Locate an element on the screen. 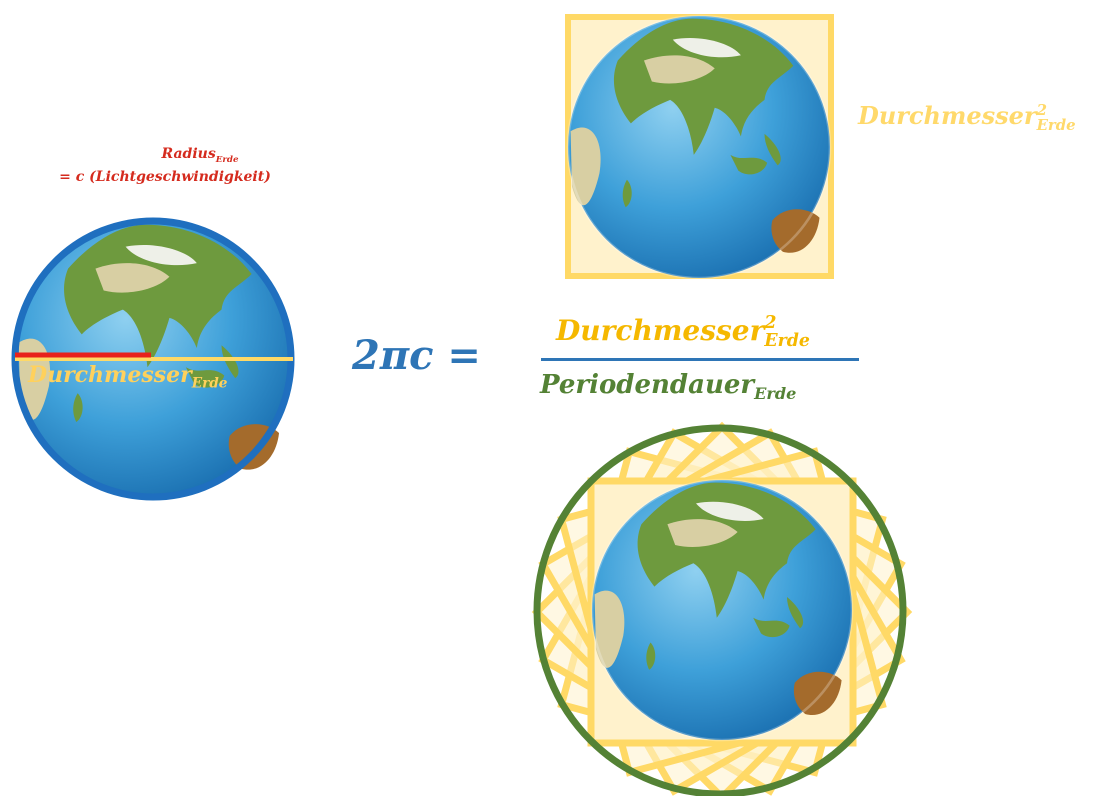 This screenshot has width=1105, height=796. radius-label: RadiusErde = c (Lichtgeschwindigkeit) is located at coordinates (165, 165).